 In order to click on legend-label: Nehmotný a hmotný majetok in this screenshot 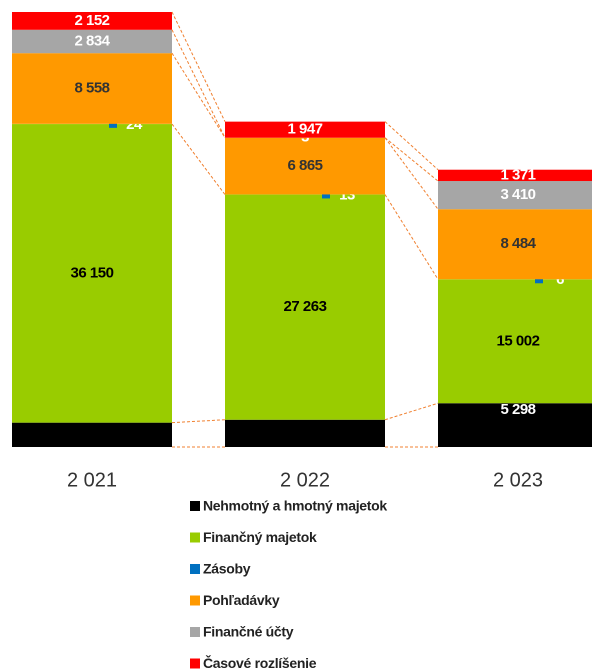, I will do `click(295, 506)`.